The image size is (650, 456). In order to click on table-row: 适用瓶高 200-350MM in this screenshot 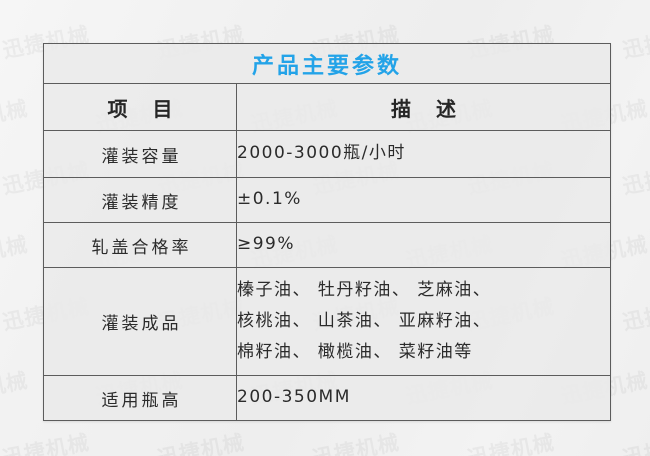, I will do `click(327, 398)`.